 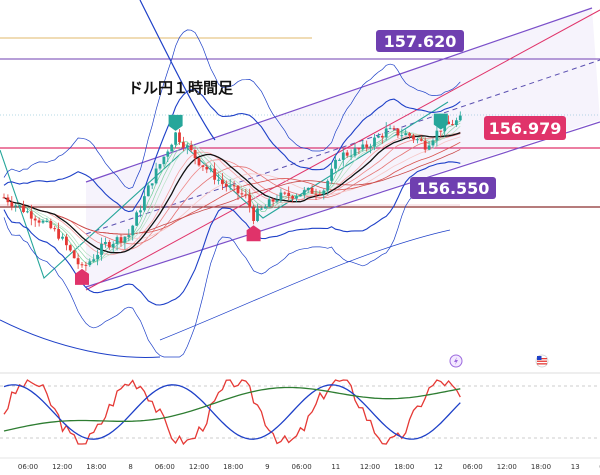 I want to click on price-tag: 157.620, so click(x=420, y=41).